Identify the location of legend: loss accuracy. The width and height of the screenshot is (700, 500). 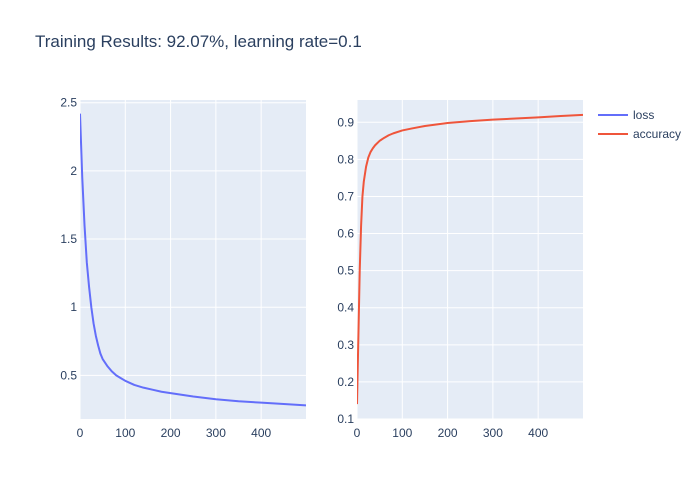
(639, 124).